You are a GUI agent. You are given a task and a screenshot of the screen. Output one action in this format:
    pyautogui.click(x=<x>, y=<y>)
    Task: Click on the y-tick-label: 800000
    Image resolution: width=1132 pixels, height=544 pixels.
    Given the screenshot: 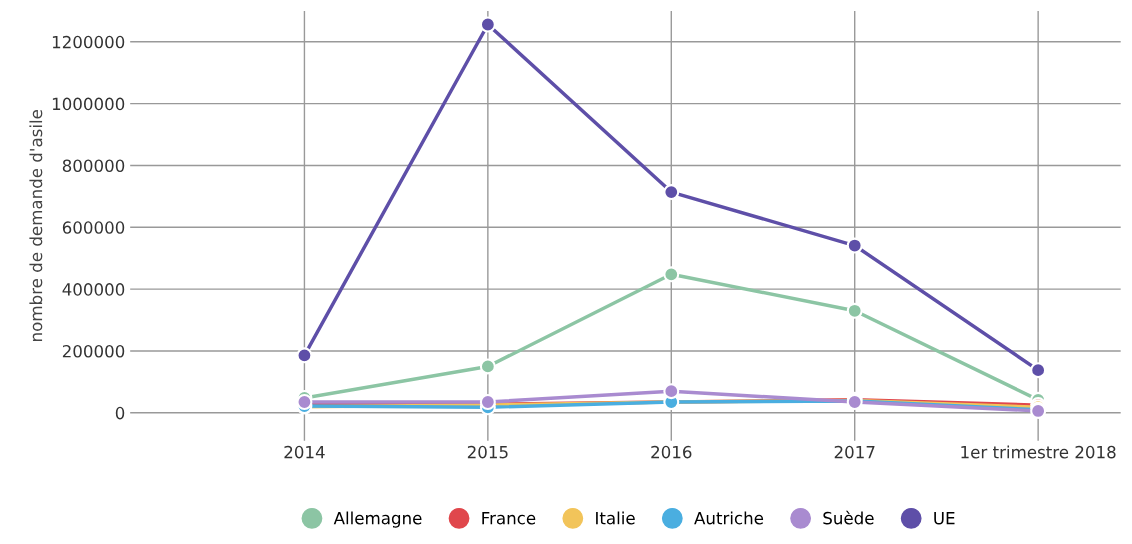 What is the action you would take?
    pyautogui.click(x=93, y=166)
    